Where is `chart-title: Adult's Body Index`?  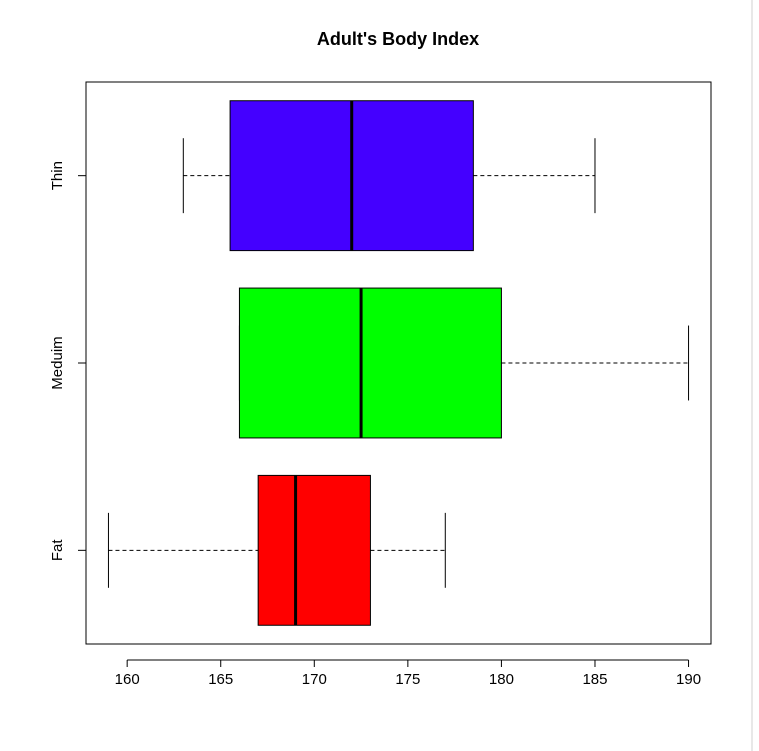
chart-title: Adult's Body Index is located at coordinates (398, 39).